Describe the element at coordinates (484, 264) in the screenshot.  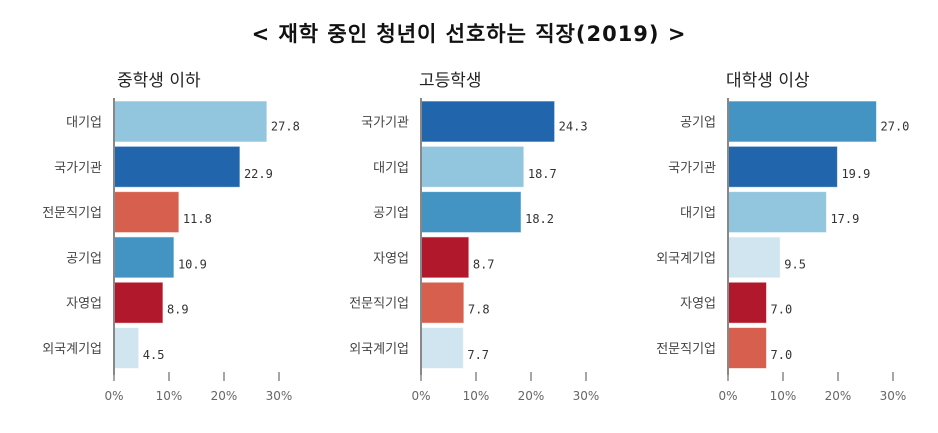
I see `value-label: 8.7` at that location.